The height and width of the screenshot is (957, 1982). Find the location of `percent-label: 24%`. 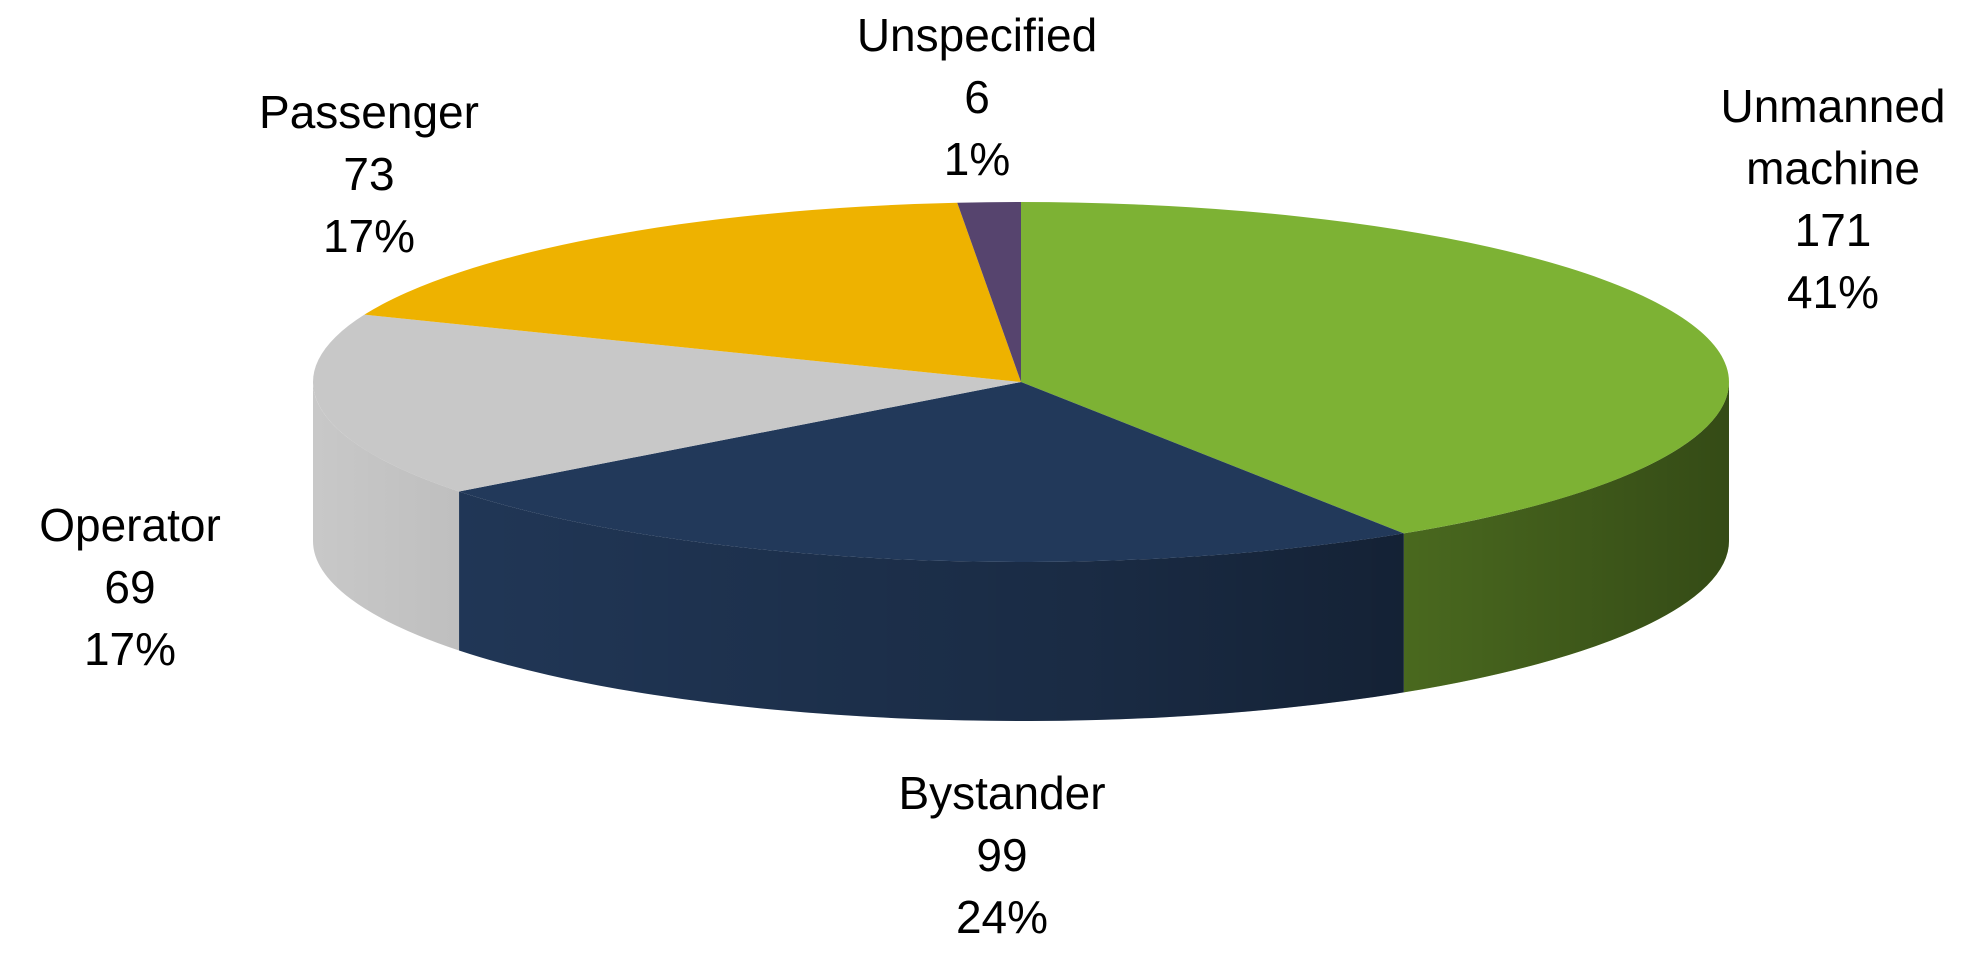

percent-label: 24% is located at coordinates (1002, 917).